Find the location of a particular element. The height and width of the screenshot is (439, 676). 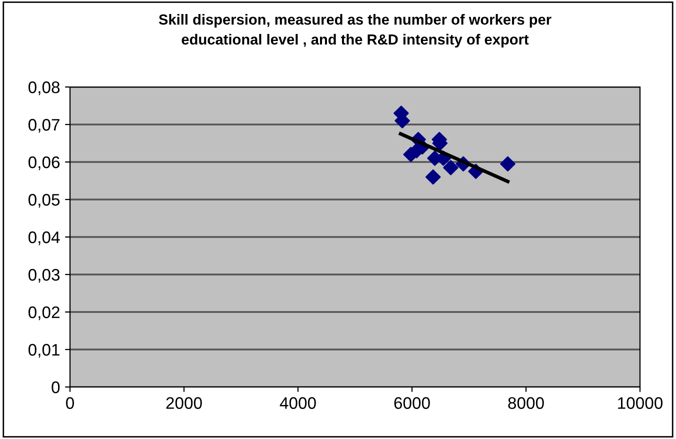

x-tick-label: 8000 is located at coordinates (526, 403).